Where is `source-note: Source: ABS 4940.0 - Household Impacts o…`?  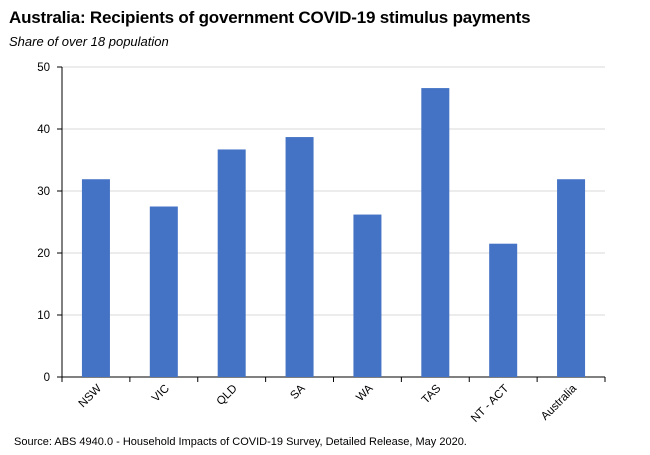
source-note: Source: ABS 4940.0 - Household Impacts o… is located at coordinates (240, 442).